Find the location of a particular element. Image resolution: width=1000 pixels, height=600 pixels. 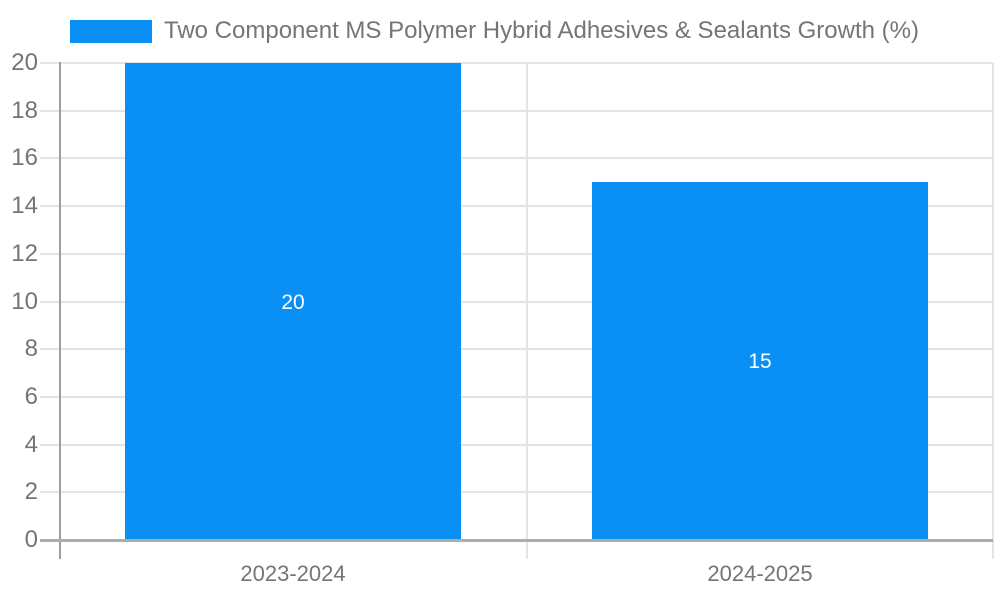

y-tick-label: 0 is located at coordinates (31, 539).